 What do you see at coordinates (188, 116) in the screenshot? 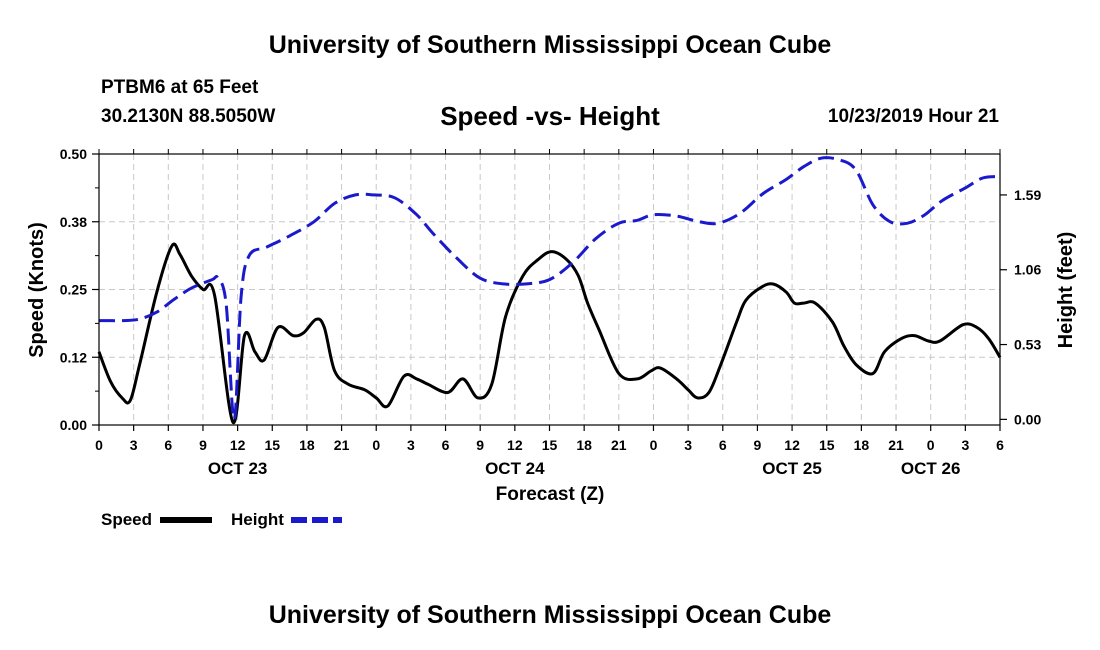
I see `coordinates-label: 30.2130N 88.5050W` at bounding box center [188, 116].